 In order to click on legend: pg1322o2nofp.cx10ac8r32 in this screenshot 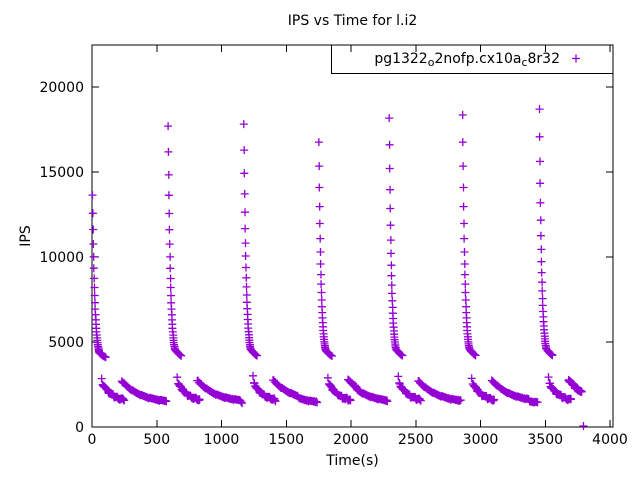, I will do `click(472, 59)`.